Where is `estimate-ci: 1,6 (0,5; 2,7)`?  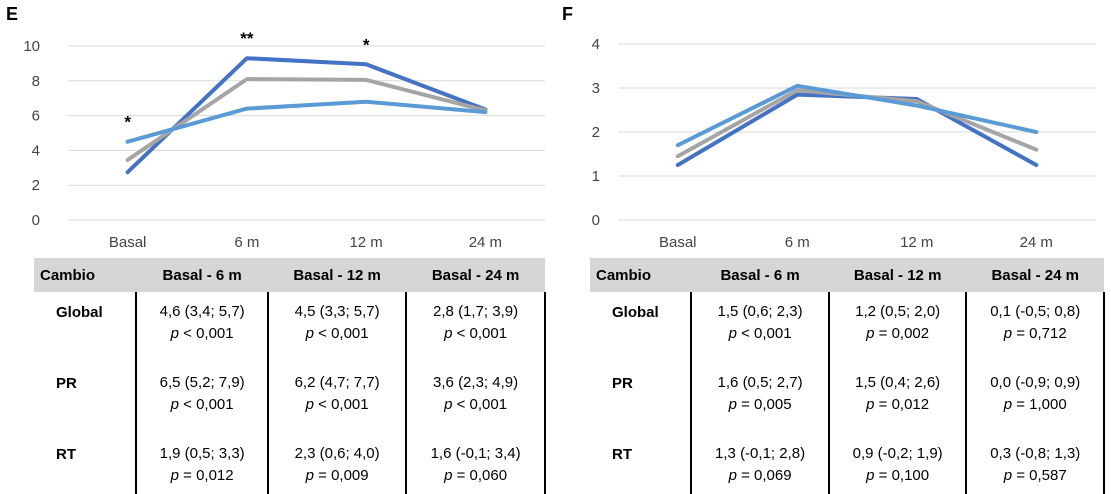 estimate-ci: 1,6 (0,5; 2,7) is located at coordinates (760, 382).